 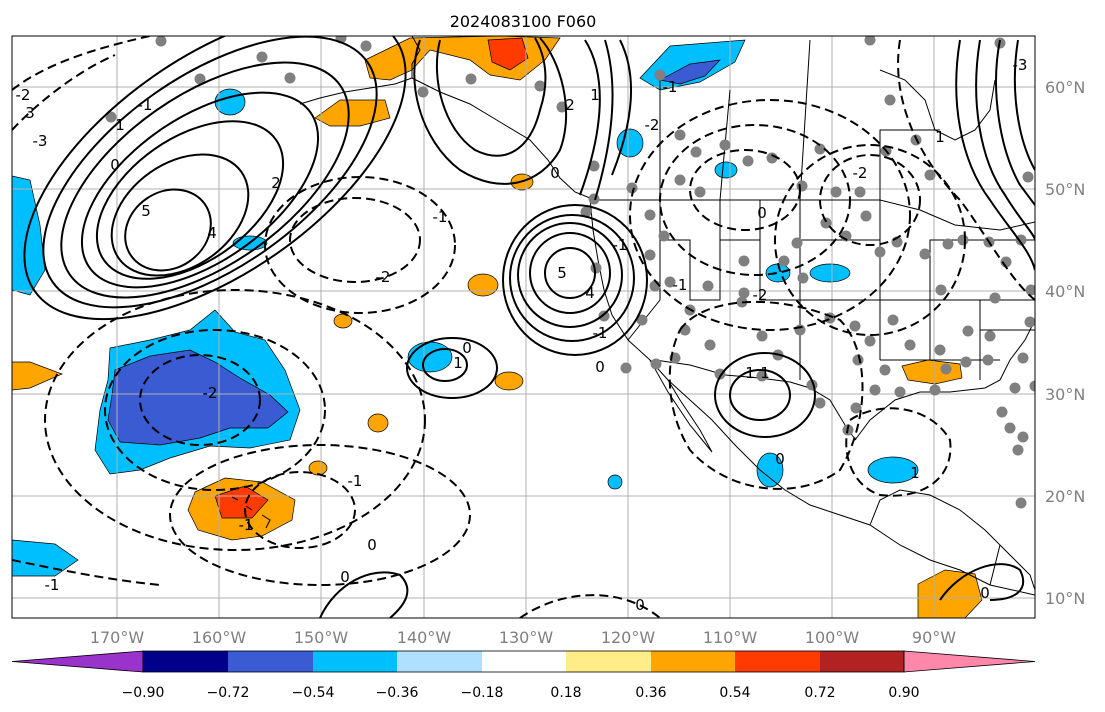 I want to click on colorbar-outline, so click(x=523, y=661).